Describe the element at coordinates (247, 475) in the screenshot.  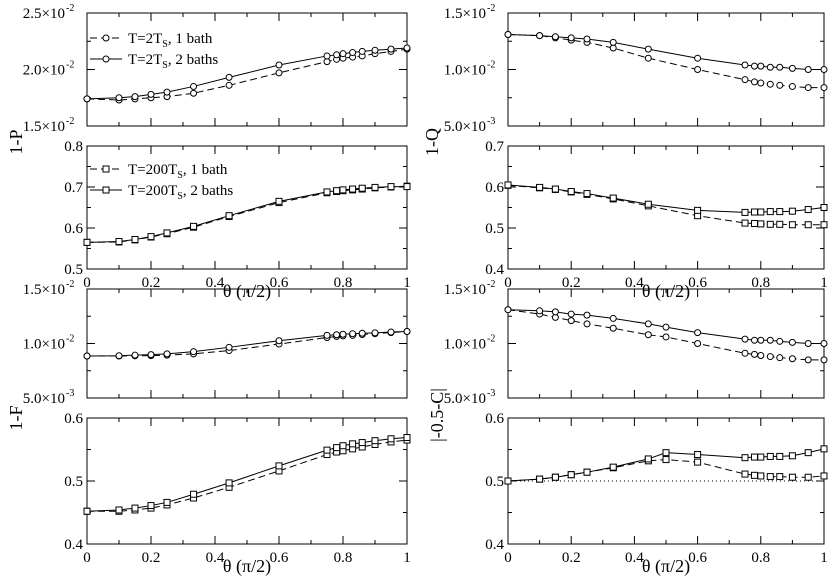
I see `series-one-bath` at that location.